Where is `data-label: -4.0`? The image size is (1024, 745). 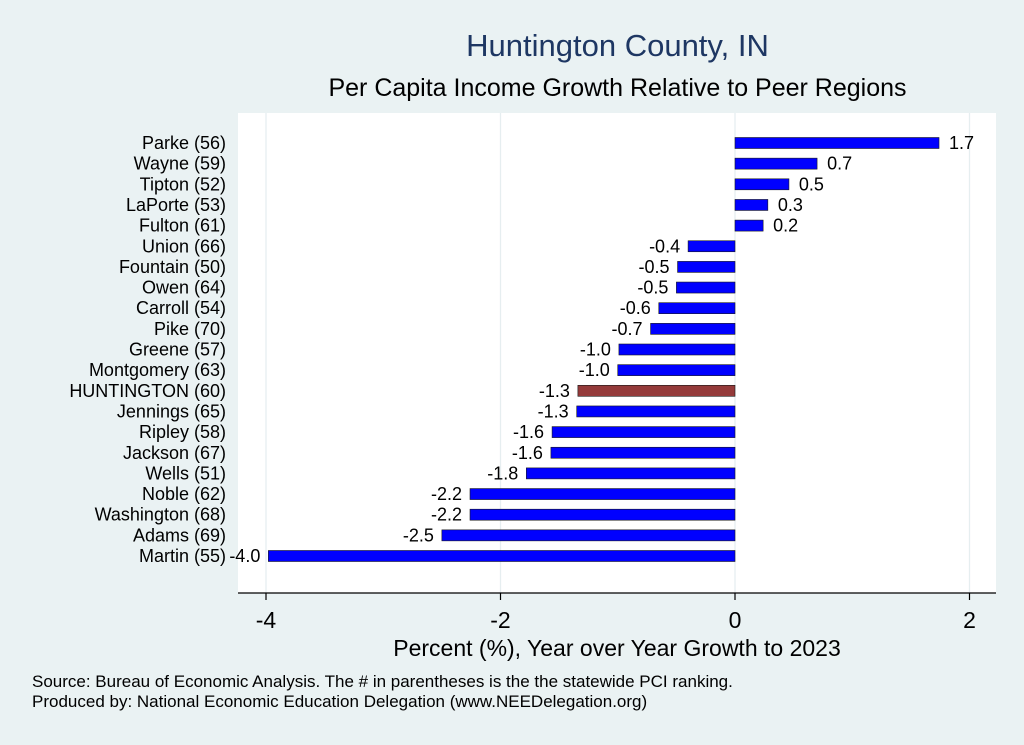
data-label: -4.0 is located at coordinates (244, 556).